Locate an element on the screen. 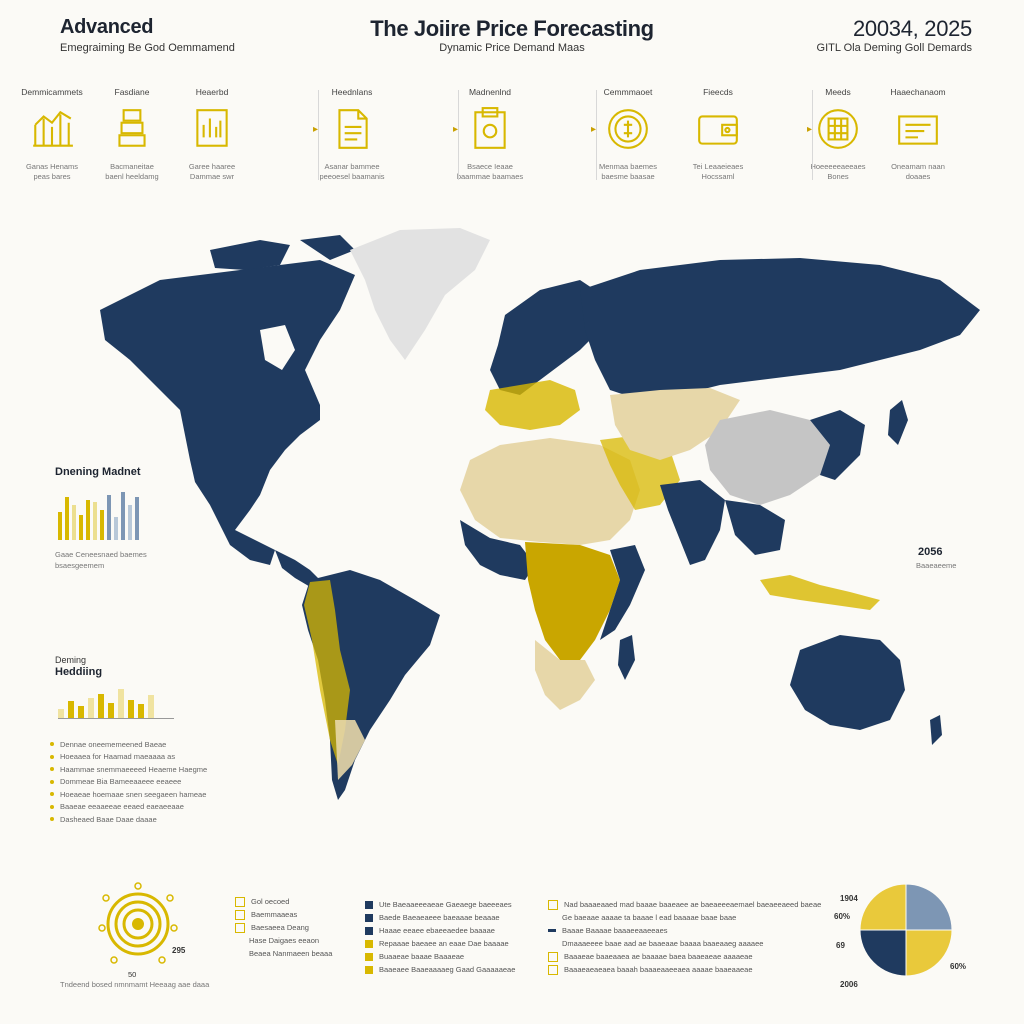 Image resolution: width=1024 pixels, height=1024 pixels. legend-item: Hase Daigaes eeaon is located at coordinates (283, 940).